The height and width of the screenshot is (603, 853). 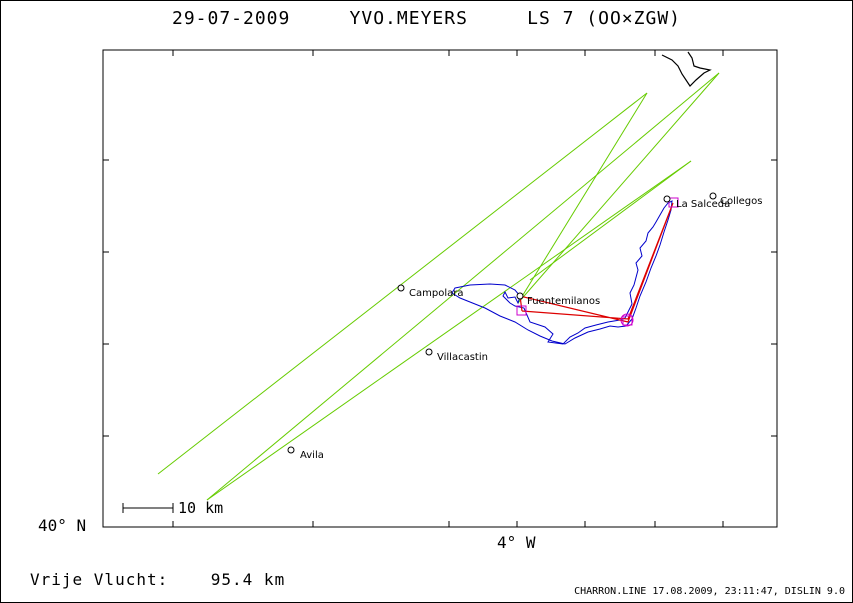 What do you see at coordinates (713, 196) in the screenshot?
I see `town-marker-collegos` at bounding box center [713, 196].